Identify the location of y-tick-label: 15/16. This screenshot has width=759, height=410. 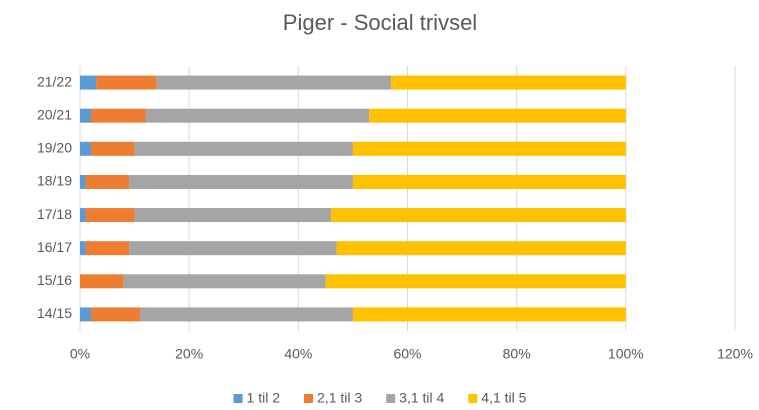
(54, 280).